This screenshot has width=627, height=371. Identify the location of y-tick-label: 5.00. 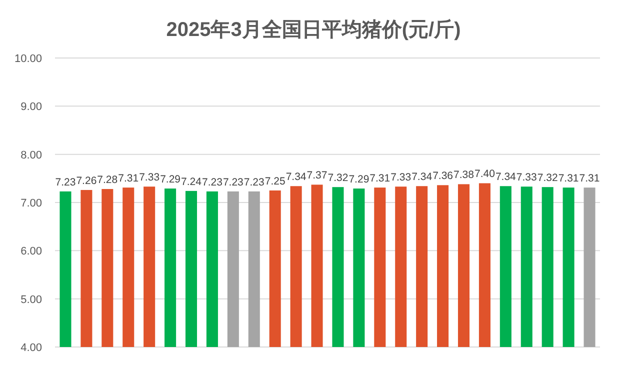
(31, 300).